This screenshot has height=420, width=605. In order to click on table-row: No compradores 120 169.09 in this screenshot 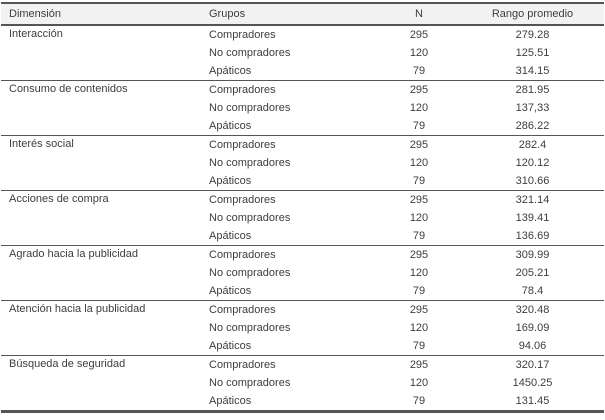, I will do `click(302, 328)`.